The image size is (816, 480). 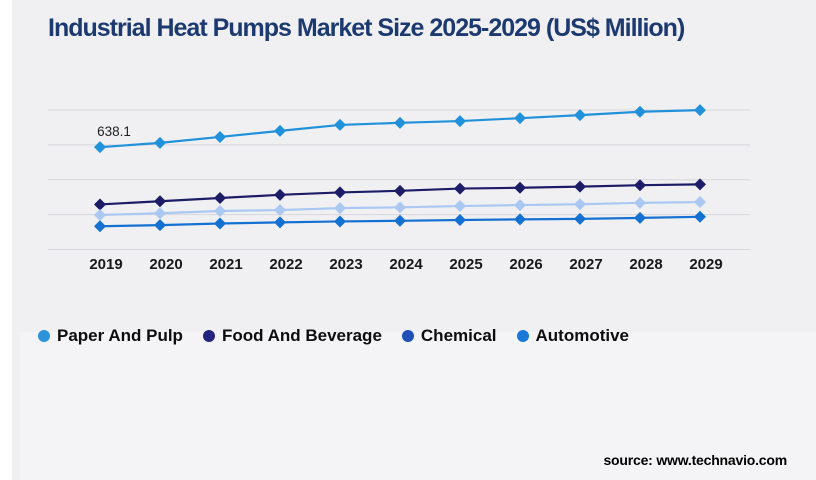 I want to click on x-axis-label: 2023, so click(x=345, y=264).